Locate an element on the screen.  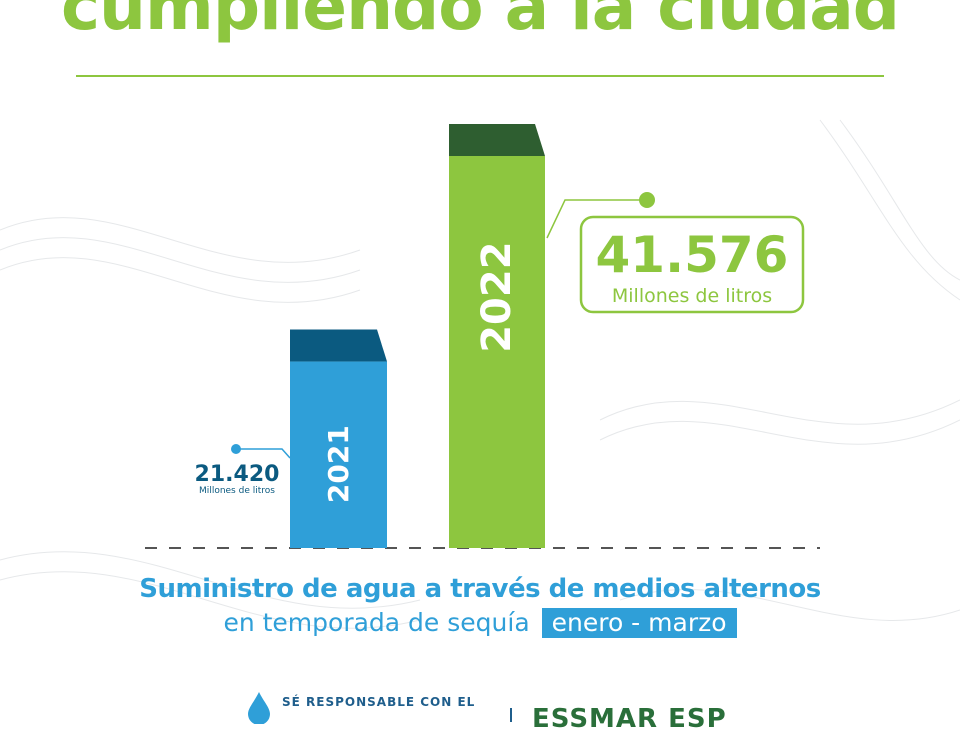
footer-tagline: SÉ RESPONSABLE CON EL is located at coordinates (379, 702).